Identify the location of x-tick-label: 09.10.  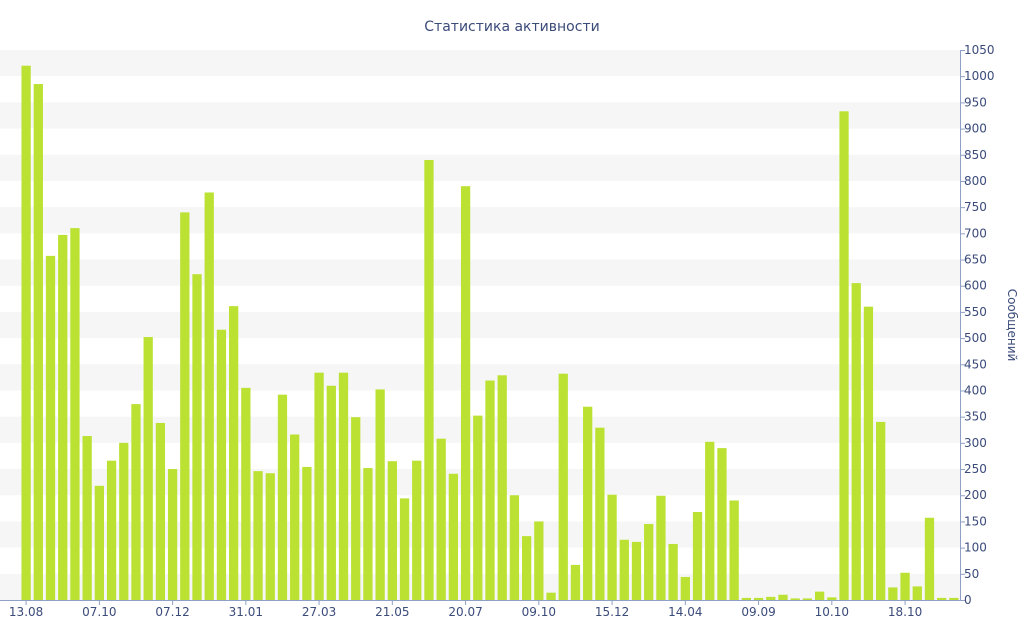
(539, 612).